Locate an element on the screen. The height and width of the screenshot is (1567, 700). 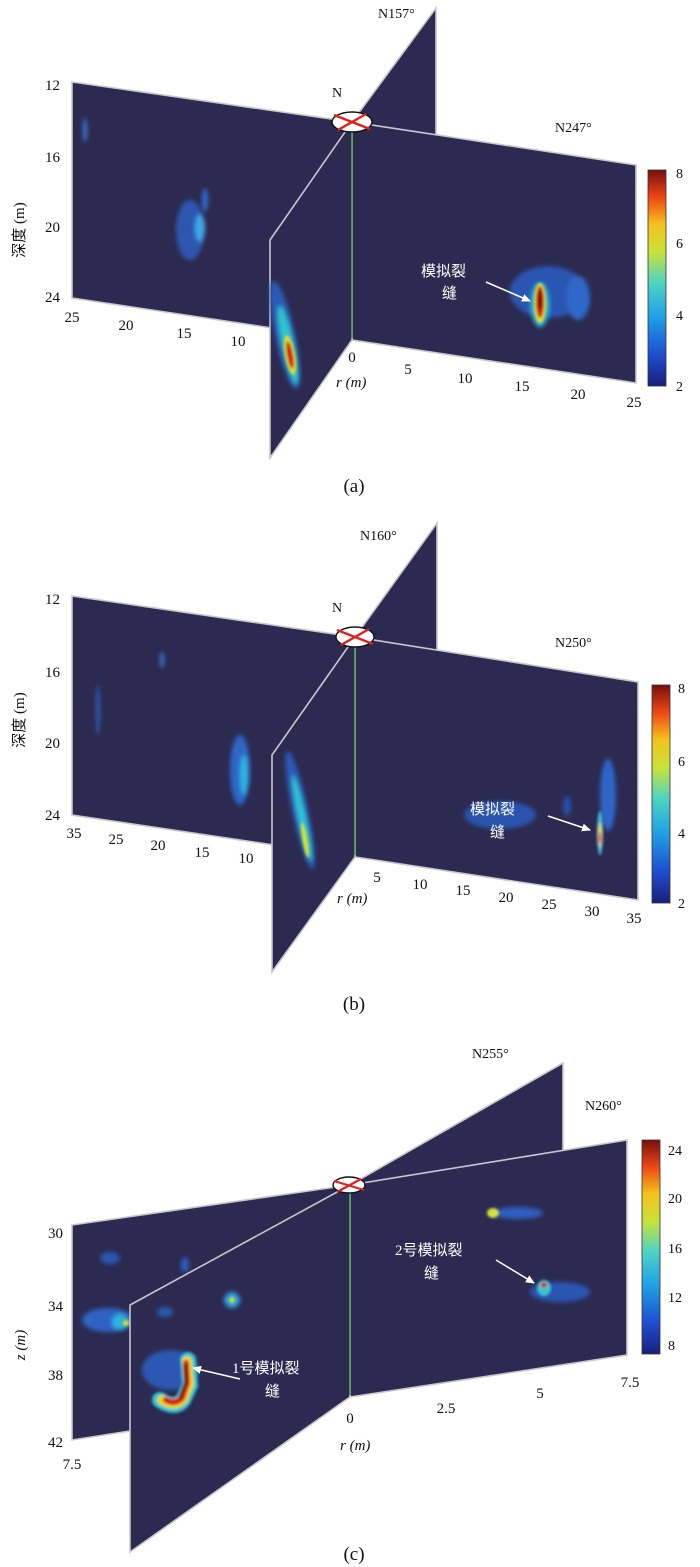
colorbar-tick: 20 is located at coordinates (675, 1199).